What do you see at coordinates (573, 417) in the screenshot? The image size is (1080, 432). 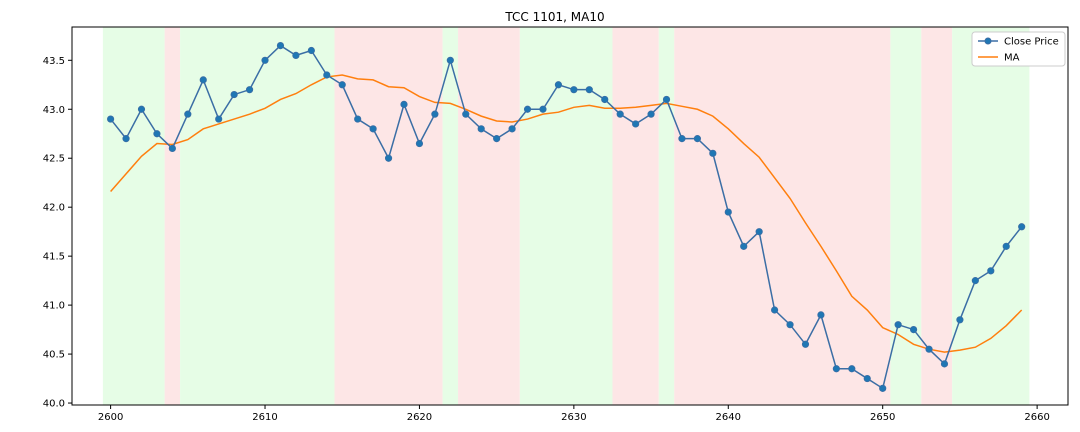 I see `x-tick-label: 2630` at bounding box center [573, 417].